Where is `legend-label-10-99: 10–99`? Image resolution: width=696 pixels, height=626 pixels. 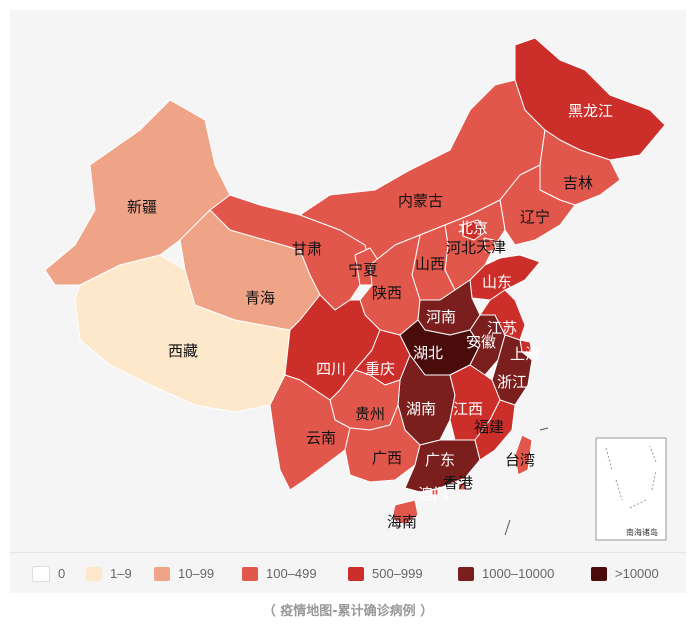 legend-label-10-99: 10–99 is located at coordinates (196, 573).